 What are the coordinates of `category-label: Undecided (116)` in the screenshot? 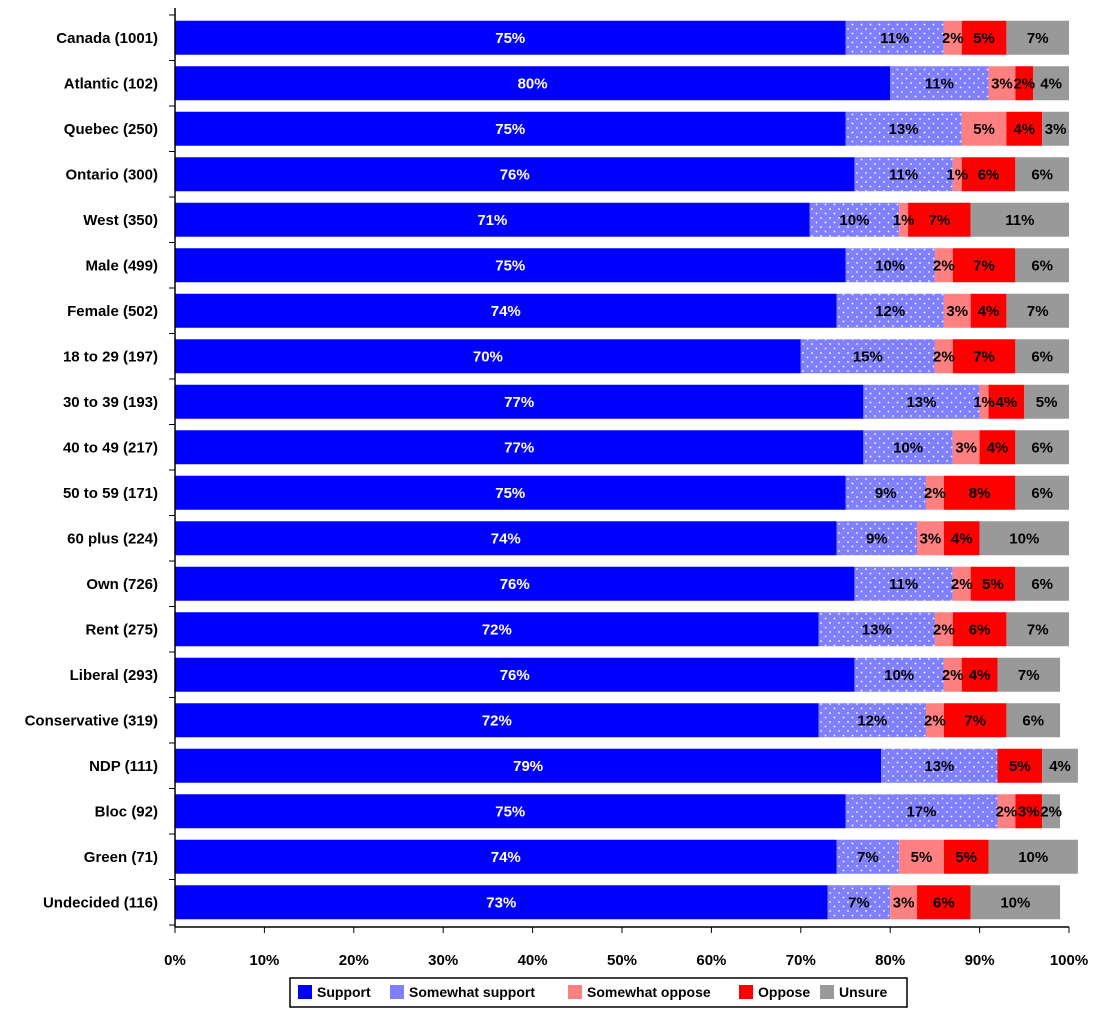 It's located at (100, 902).